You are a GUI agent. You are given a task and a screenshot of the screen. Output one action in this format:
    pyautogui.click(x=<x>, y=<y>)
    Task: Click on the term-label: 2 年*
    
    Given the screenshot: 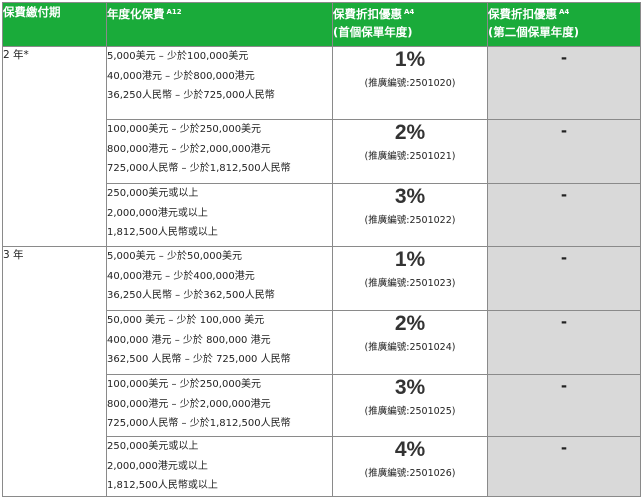 What is the action you would take?
    pyautogui.click(x=16, y=55)
    